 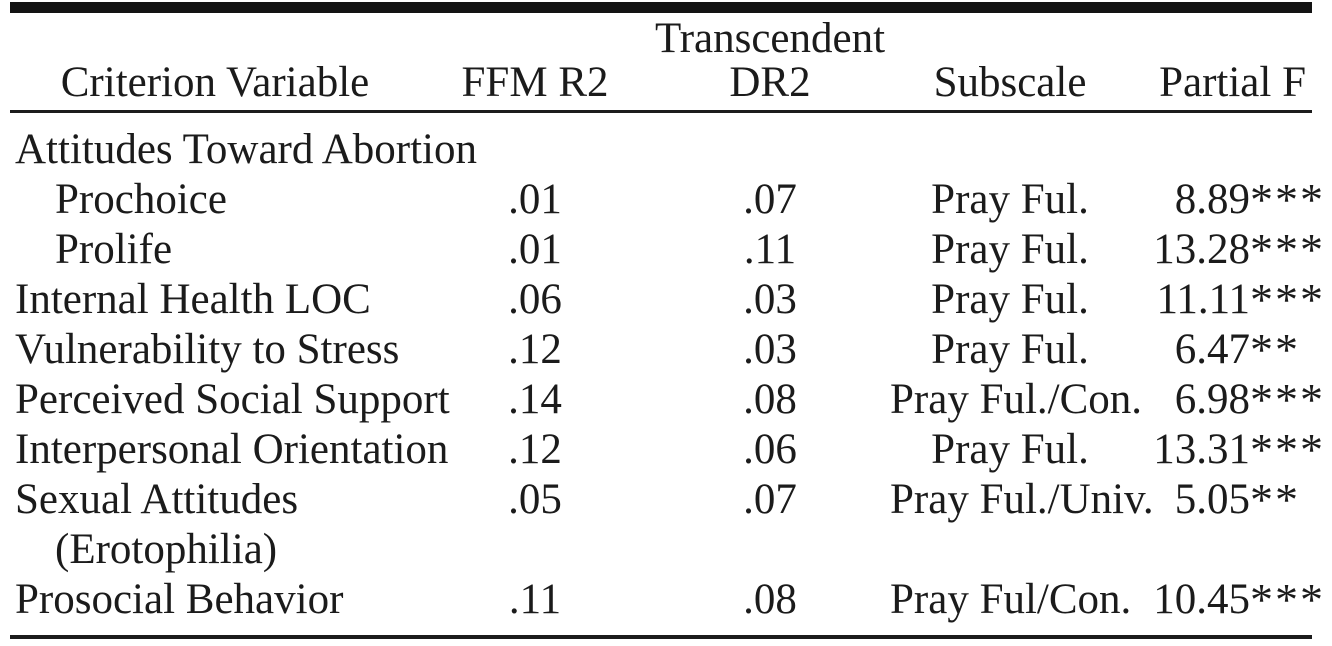 I want to click on column-header-subscale: Subscale, so click(x=1010, y=82).